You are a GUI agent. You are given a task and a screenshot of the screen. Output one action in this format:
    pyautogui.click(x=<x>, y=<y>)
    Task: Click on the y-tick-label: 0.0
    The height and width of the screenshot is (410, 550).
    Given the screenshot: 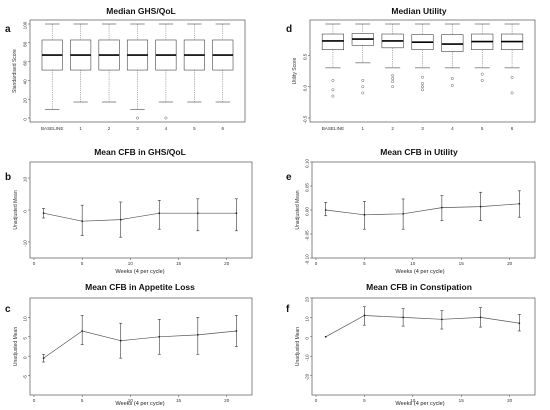 What is the action you would take?
    pyautogui.click(x=305, y=88)
    